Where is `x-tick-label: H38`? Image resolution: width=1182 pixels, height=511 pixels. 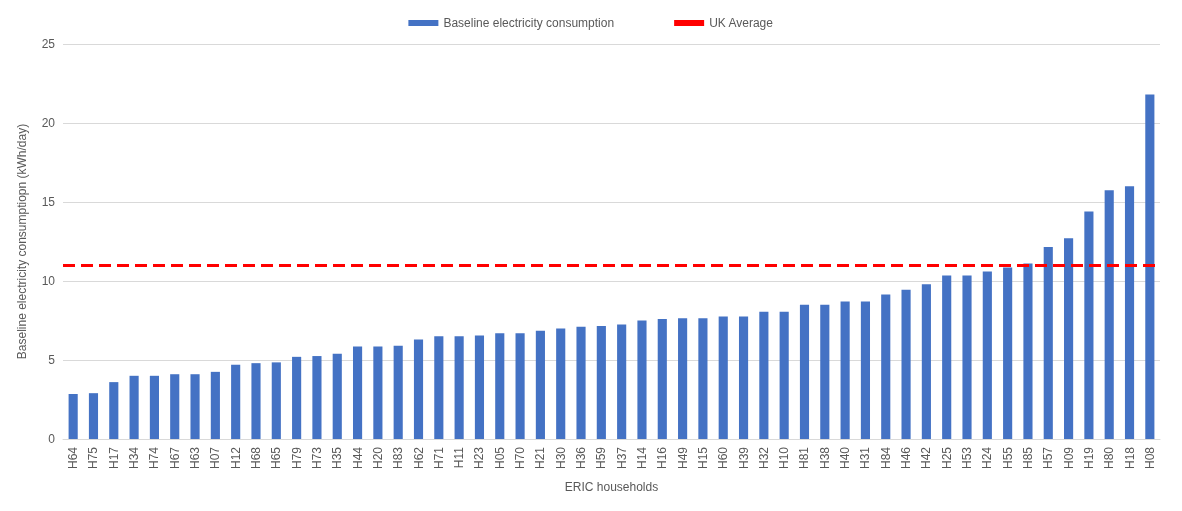
x-tick-label: H38 is located at coordinates (824, 458).